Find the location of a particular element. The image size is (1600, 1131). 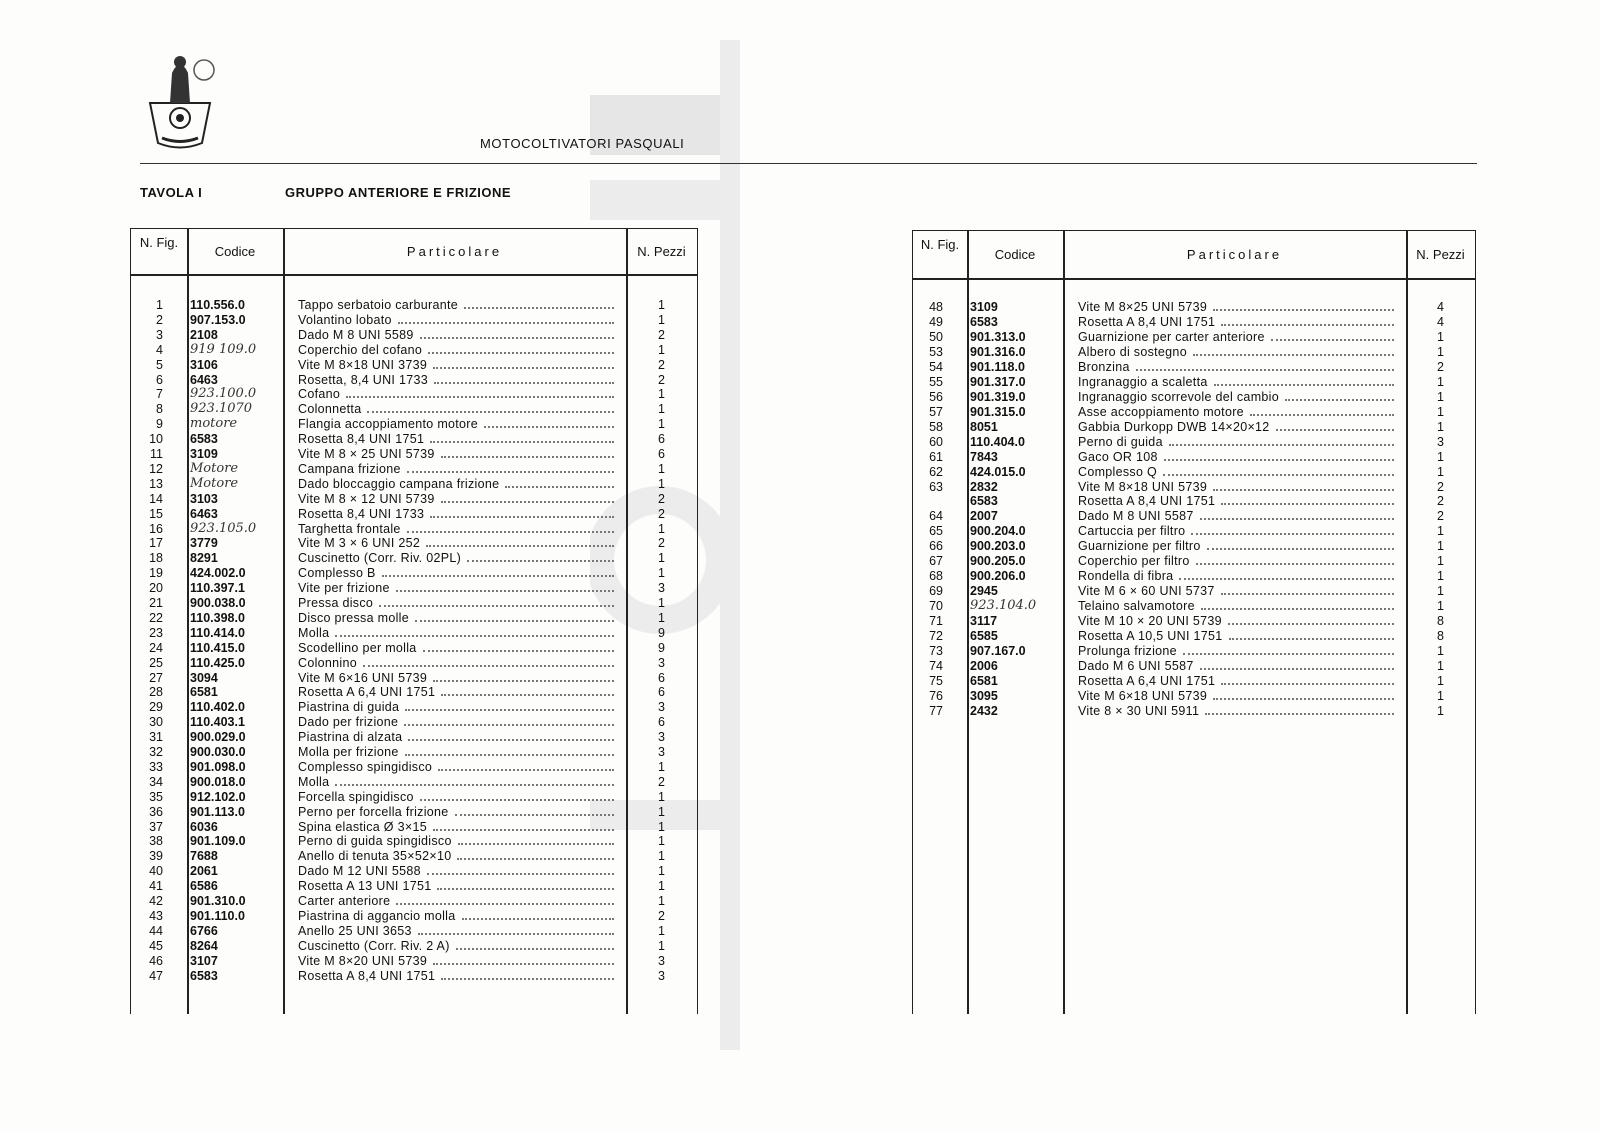

table-row: 60 110.404.0 Perno di guida 3 is located at coordinates (1194, 442).